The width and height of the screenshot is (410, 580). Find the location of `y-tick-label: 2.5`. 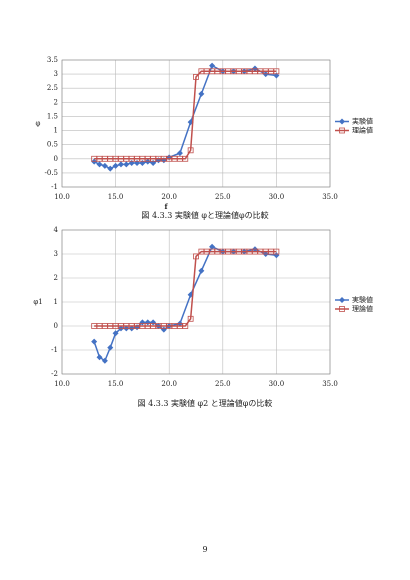

y-tick-label: 2.5 is located at coordinates (52, 88).